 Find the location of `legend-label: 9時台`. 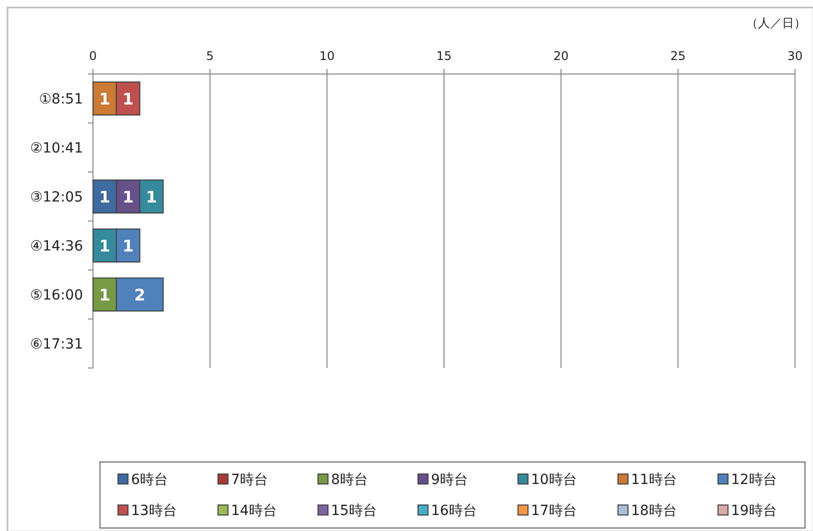

legend-label: 9時台 is located at coordinates (449, 480).